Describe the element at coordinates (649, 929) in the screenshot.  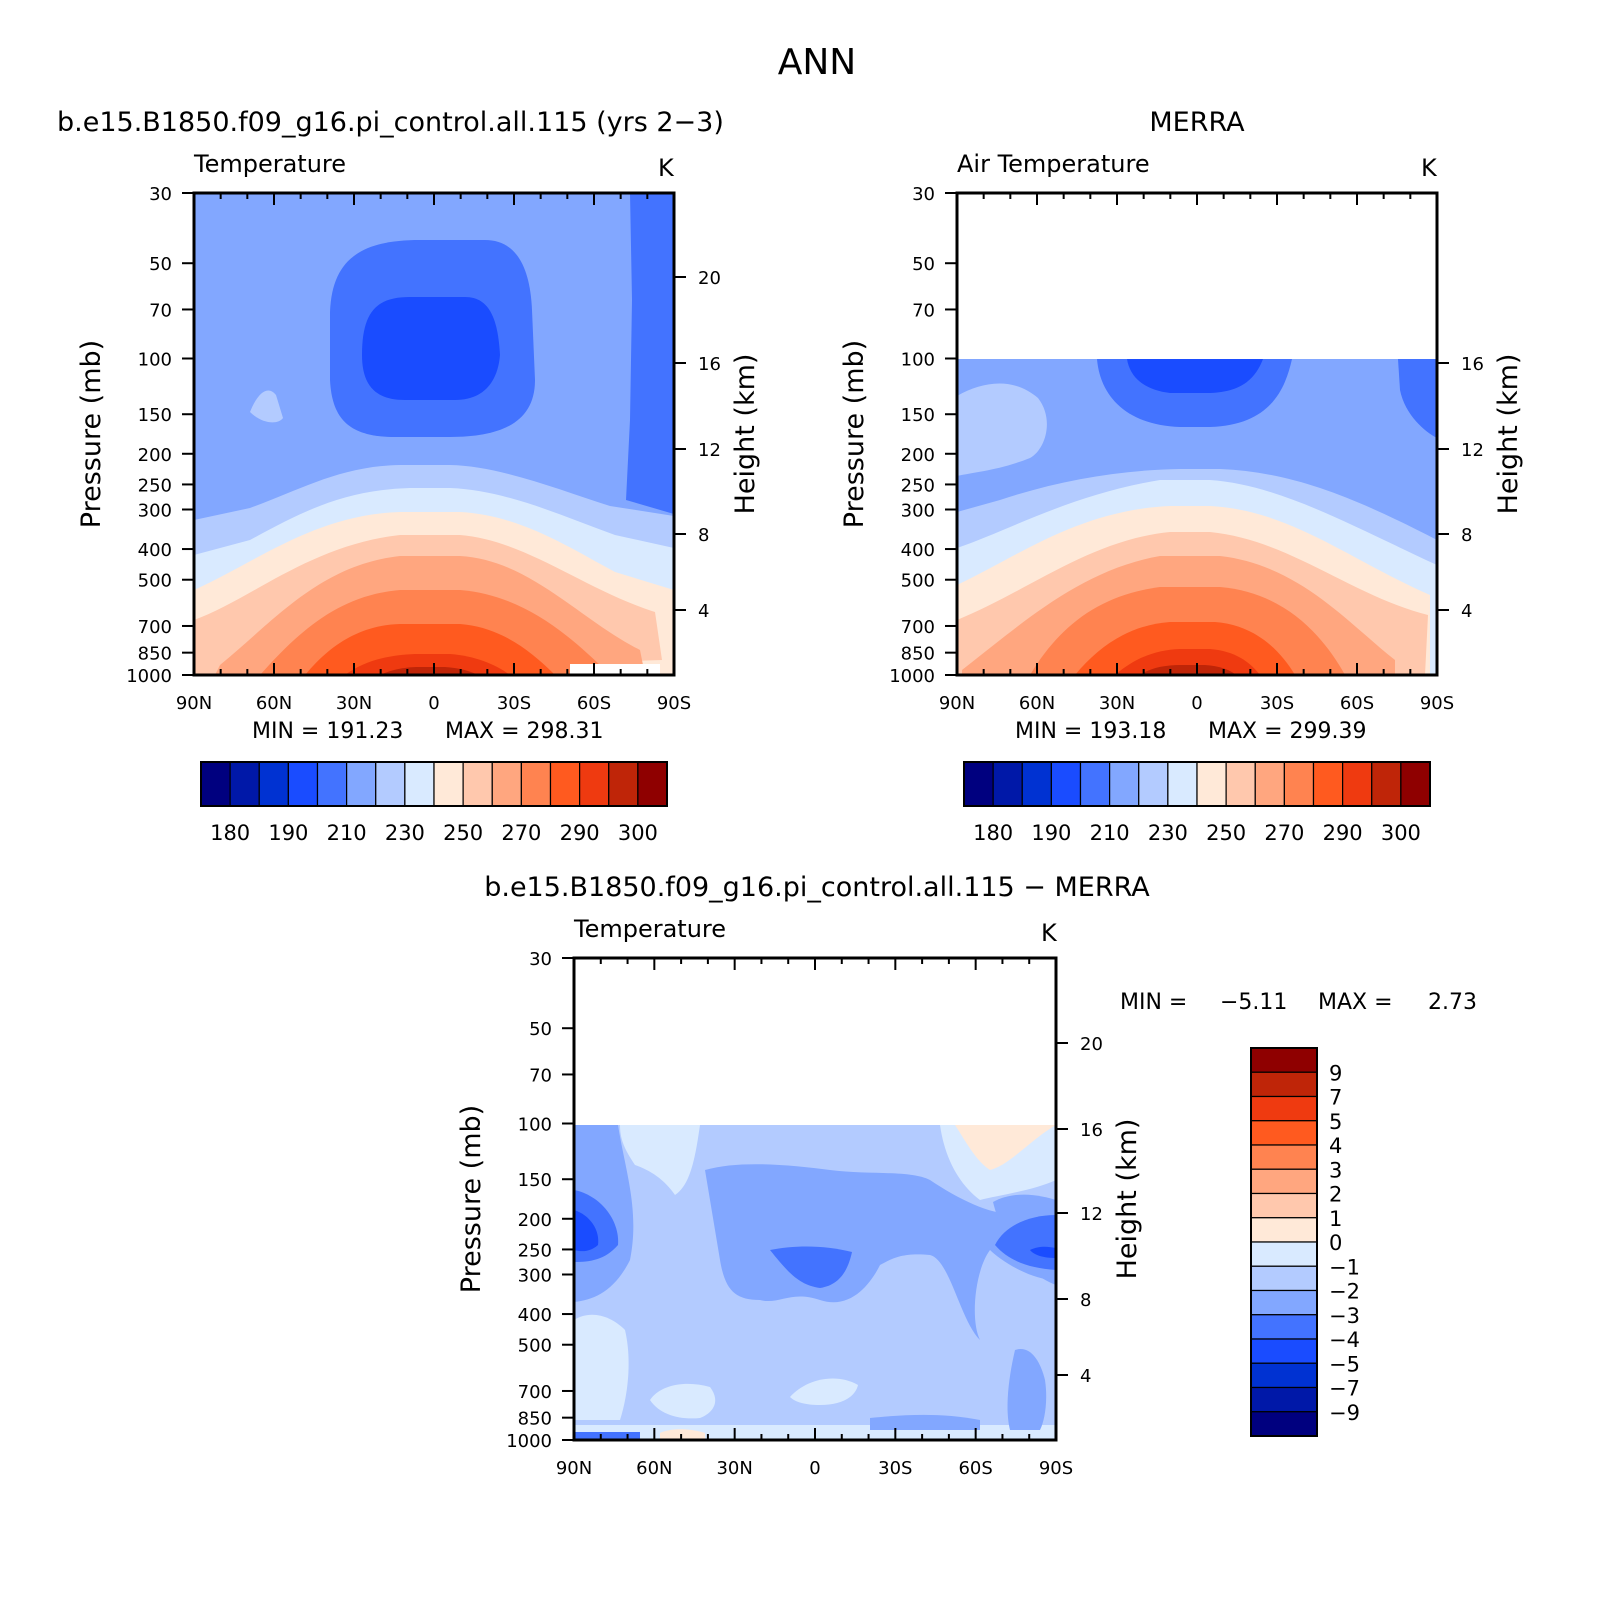
I see `variable-label: Temperature` at that location.